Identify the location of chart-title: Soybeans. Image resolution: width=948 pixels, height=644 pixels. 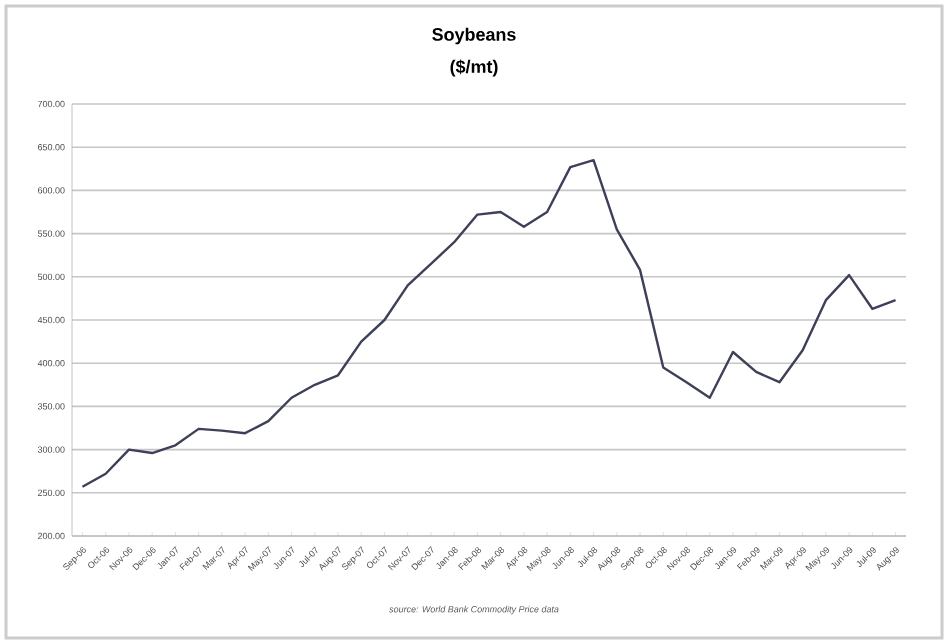
(474, 36).